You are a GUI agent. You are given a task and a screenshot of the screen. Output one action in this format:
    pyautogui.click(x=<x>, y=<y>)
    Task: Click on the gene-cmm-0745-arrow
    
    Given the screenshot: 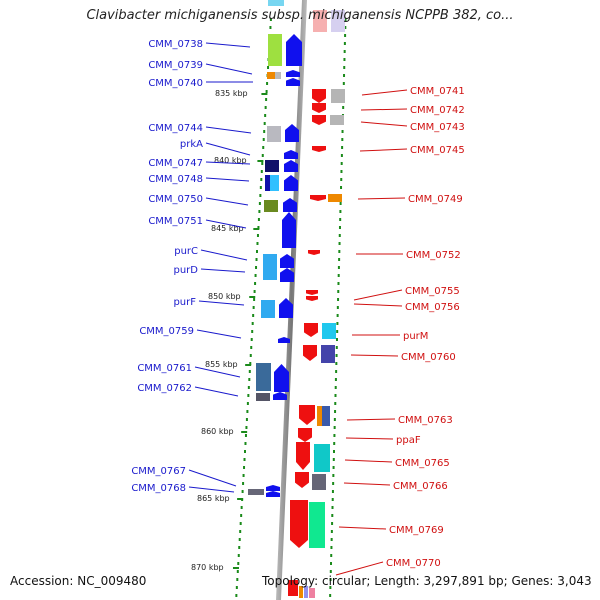 What is the action you would take?
    pyautogui.click(x=319, y=149)
    